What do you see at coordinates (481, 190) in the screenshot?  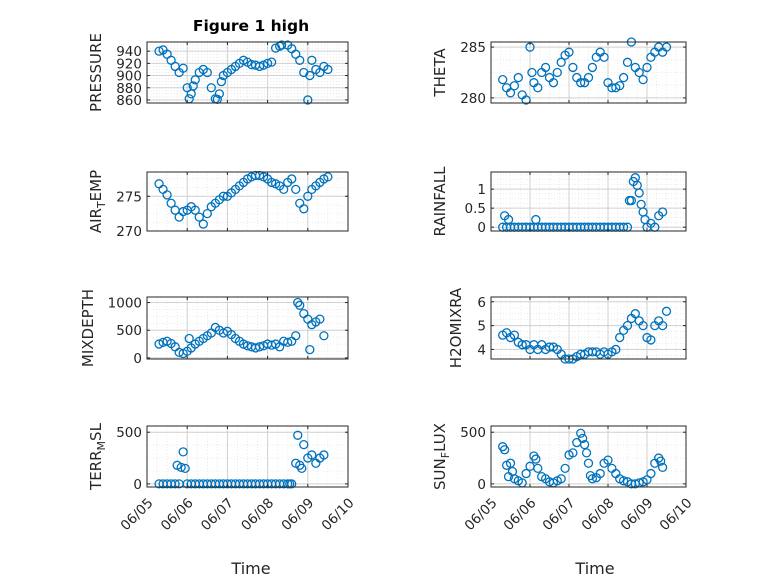 I see `y-tick-label: 1` at bounding box center [481, 190].